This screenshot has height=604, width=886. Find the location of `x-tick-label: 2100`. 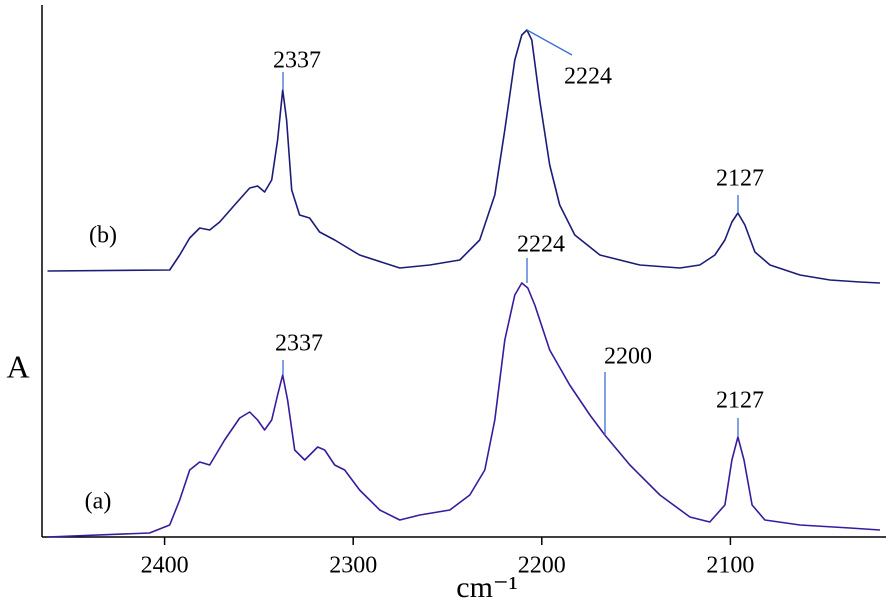

x-tick-label: 2100 is located at coordinates (730, 566).